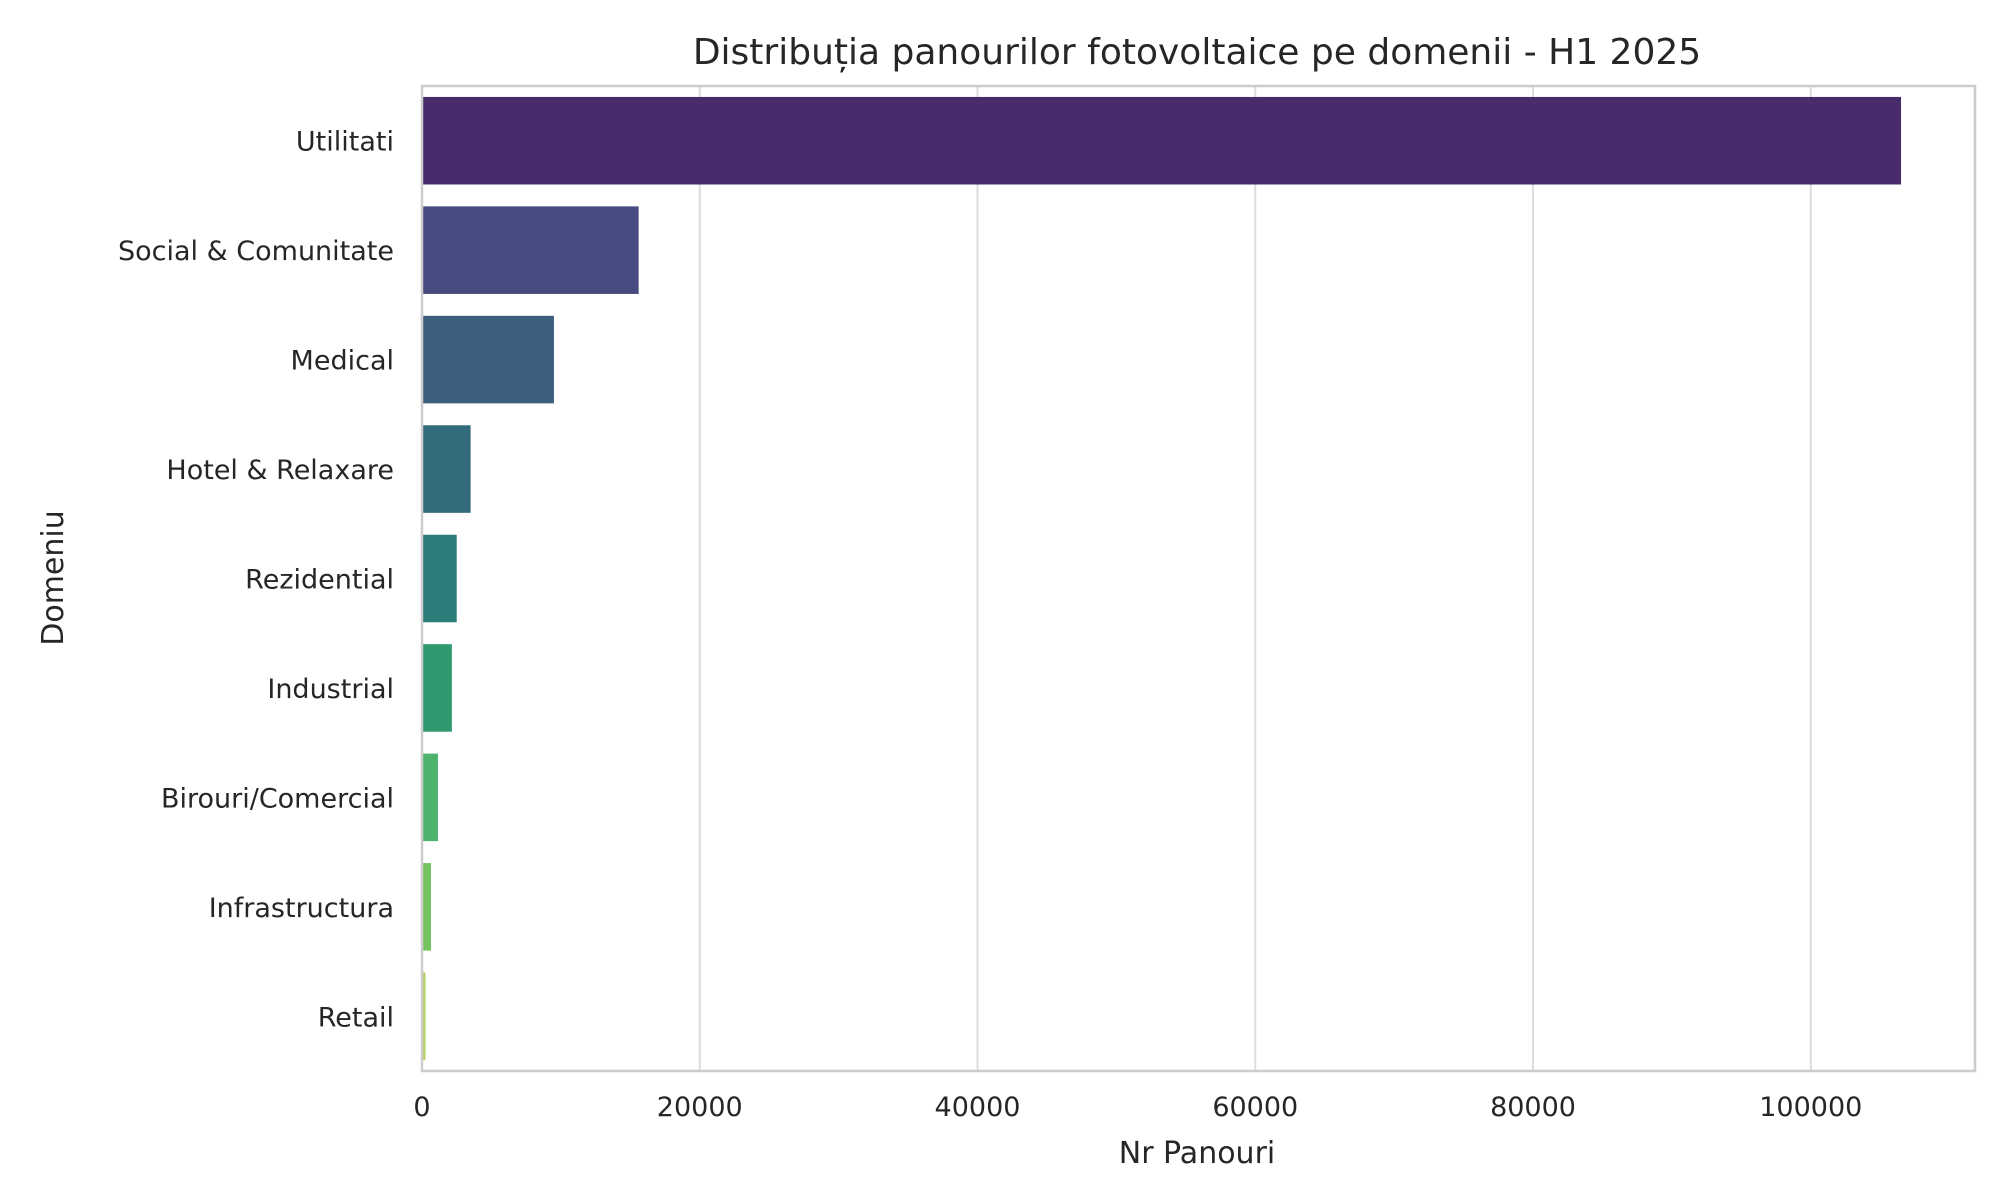  I want to click on bar-retail, so click(424, 1016).